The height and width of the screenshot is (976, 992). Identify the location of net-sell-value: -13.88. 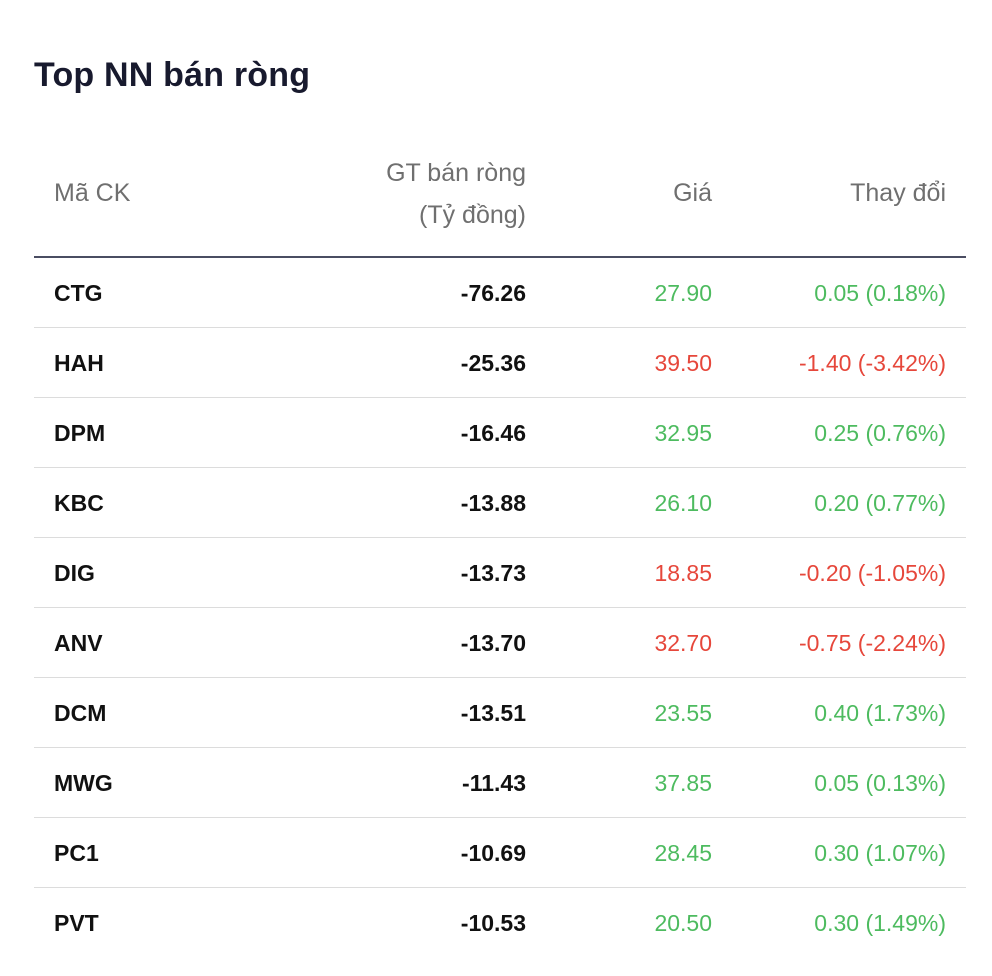
(493, 503).